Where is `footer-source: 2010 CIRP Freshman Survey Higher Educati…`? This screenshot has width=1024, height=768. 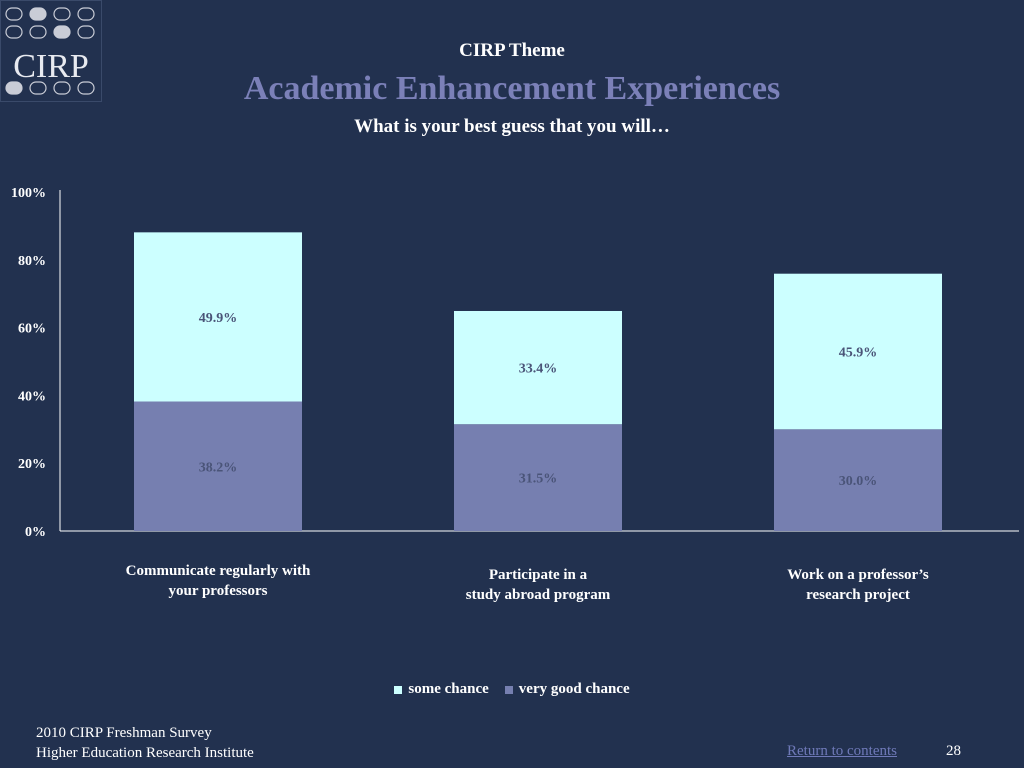
footer-source: 2010 CIRP Freshman Survey Higher Educati… is located at coordinates (145, 743).